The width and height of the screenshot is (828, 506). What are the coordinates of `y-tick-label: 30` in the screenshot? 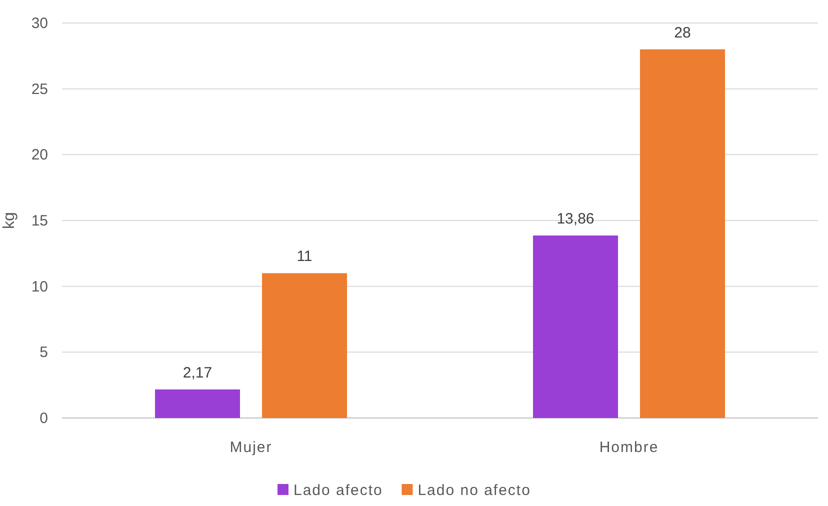 It's located at (39, 23).